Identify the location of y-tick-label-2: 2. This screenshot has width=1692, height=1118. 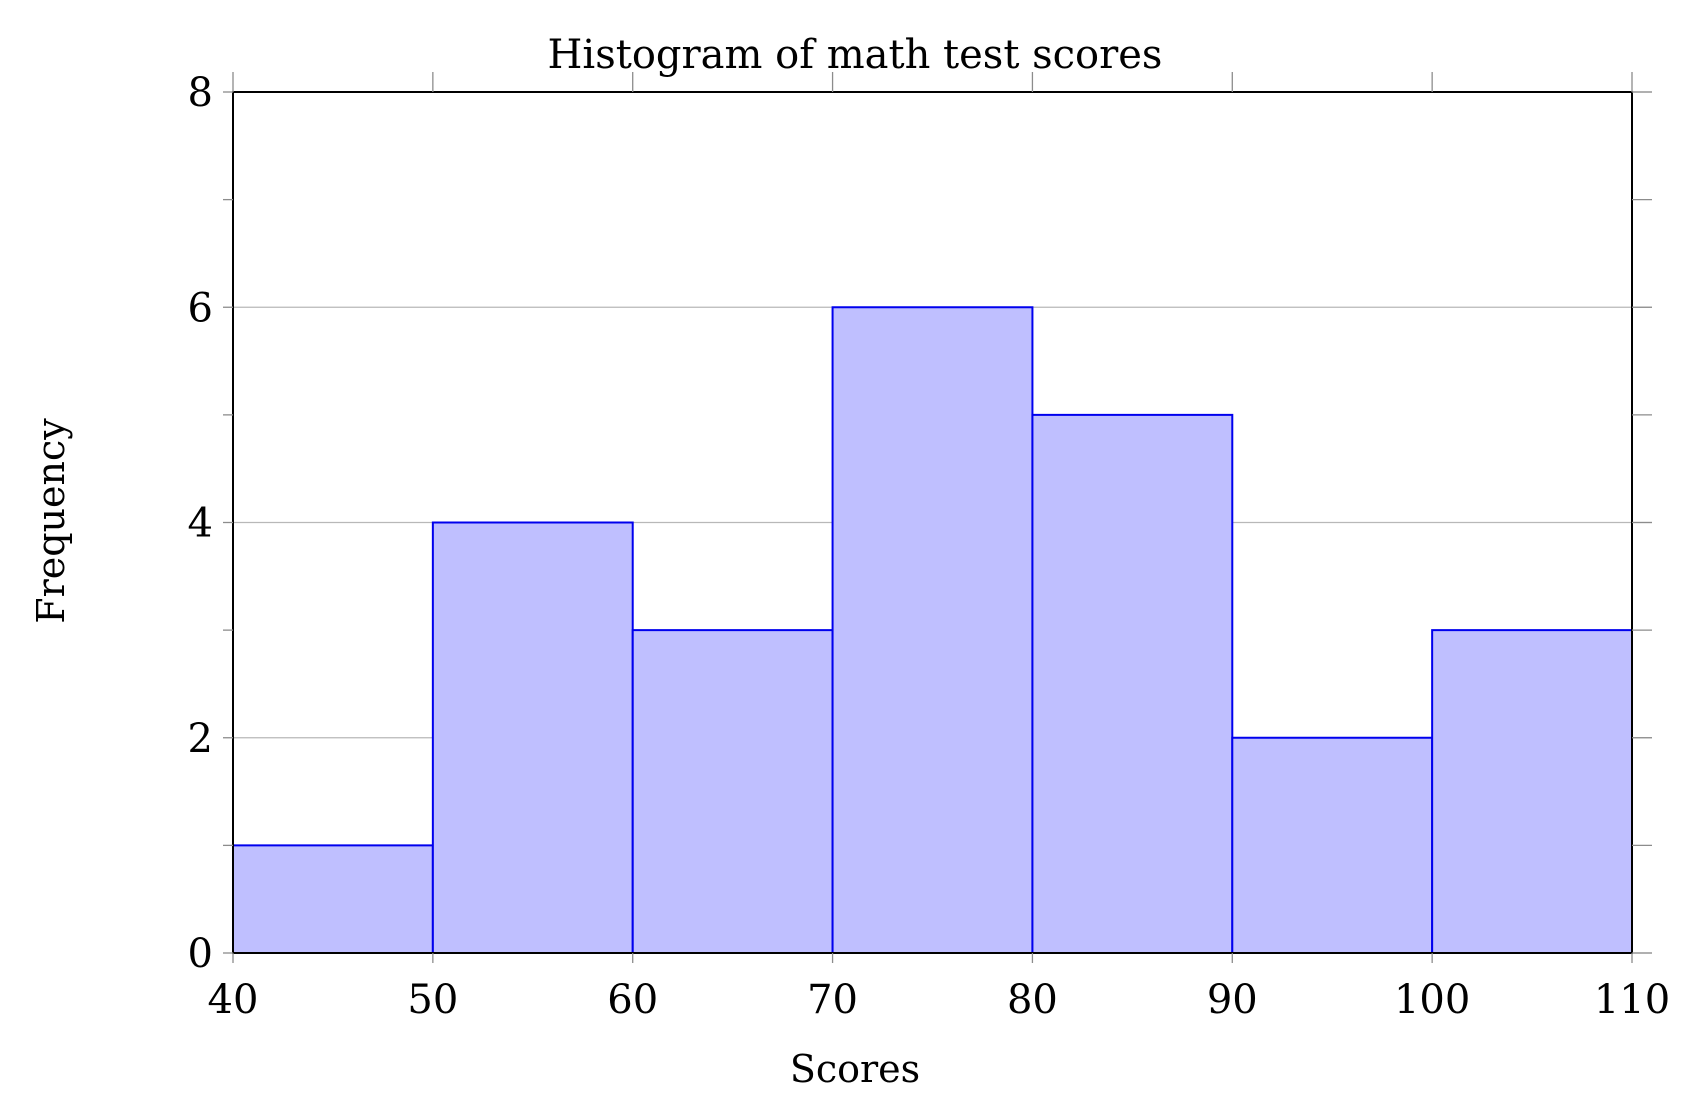
(200, 739).